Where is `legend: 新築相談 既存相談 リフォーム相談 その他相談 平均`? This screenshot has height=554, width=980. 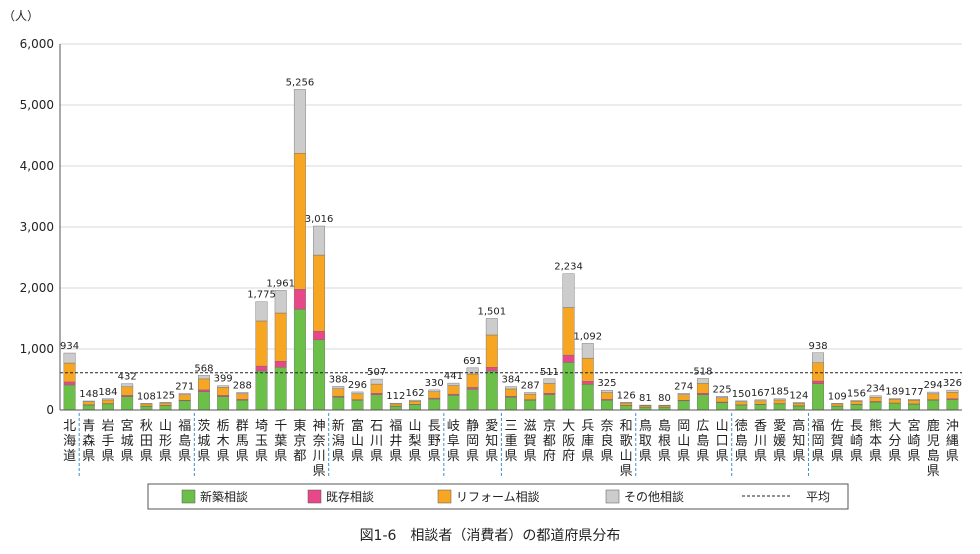 legend: 新築相談 既存相談 リフォーム相談 その他相談 平均 is located at coordinates (498, 496).